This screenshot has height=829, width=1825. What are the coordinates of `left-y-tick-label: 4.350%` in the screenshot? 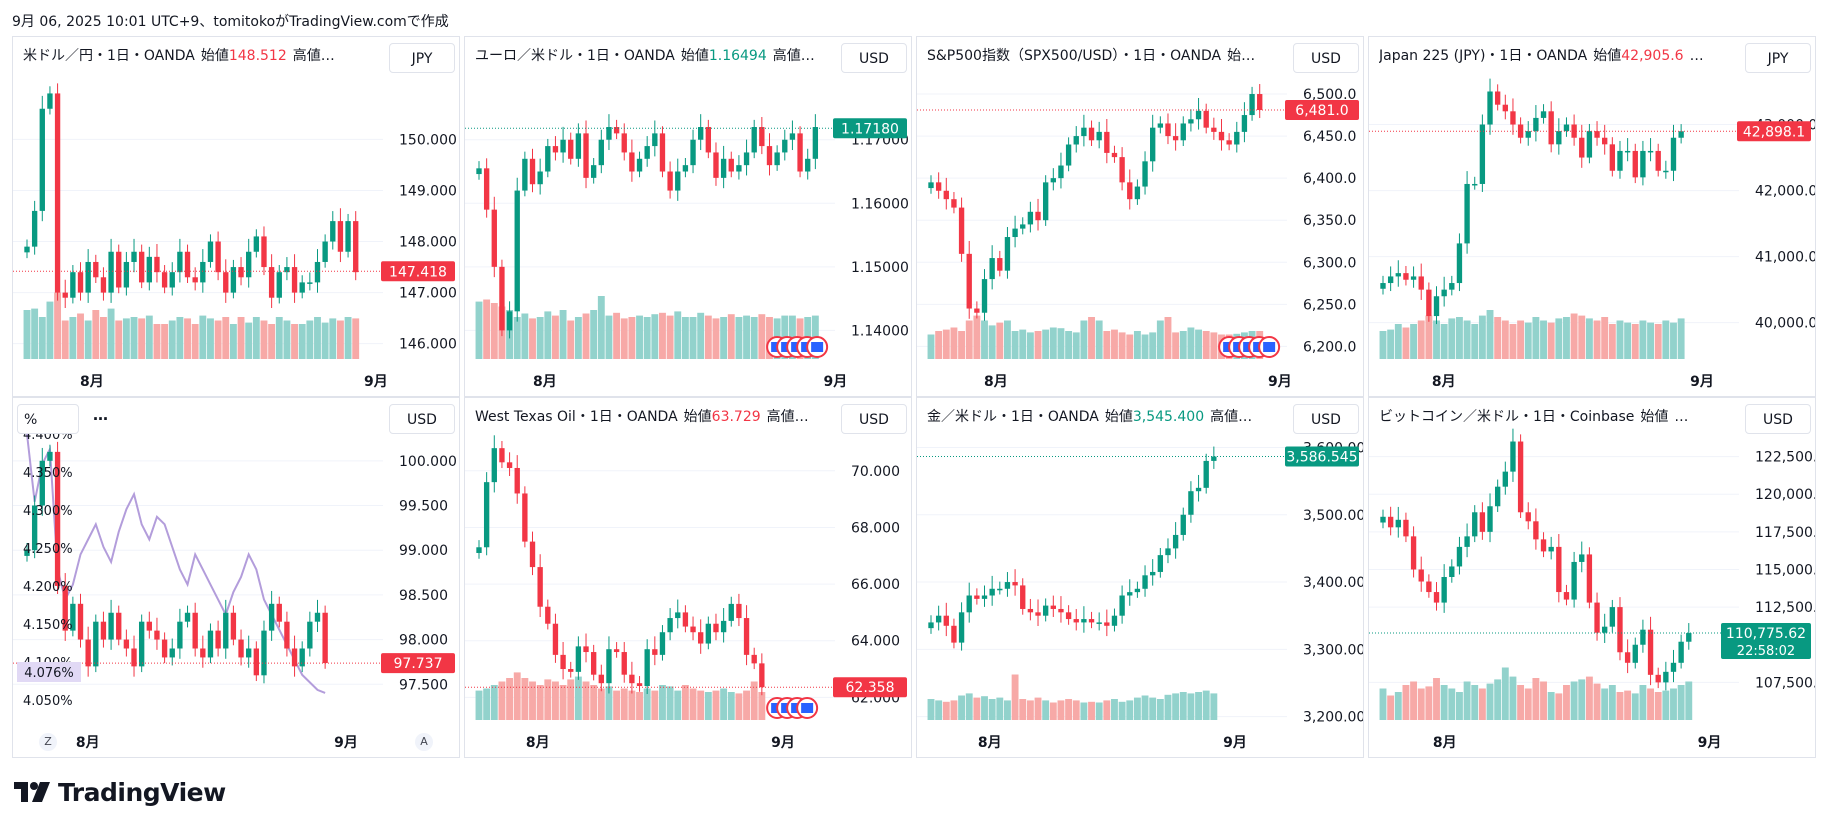 It's located at (48, 473).